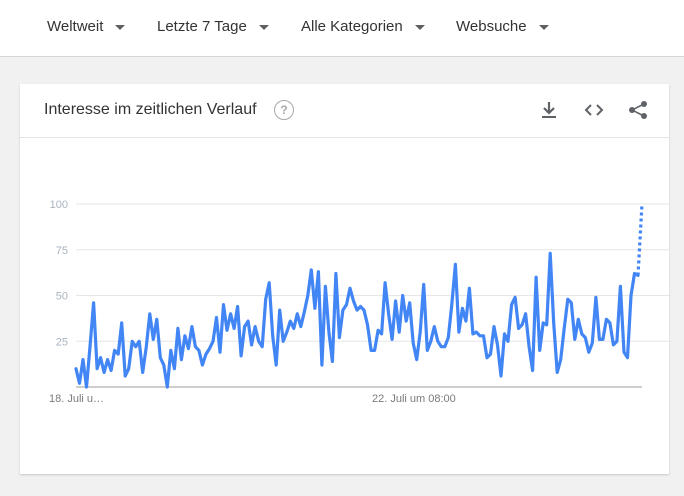 The height and width of the screenshot is (496, 684). Describe the element at coordinates (491, 26) in the screenshot. I see `search-type-filter-label: Websuche` at that location.